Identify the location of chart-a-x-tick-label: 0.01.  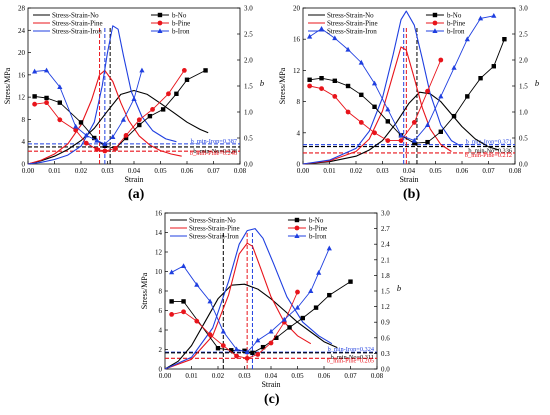
(54, 171).